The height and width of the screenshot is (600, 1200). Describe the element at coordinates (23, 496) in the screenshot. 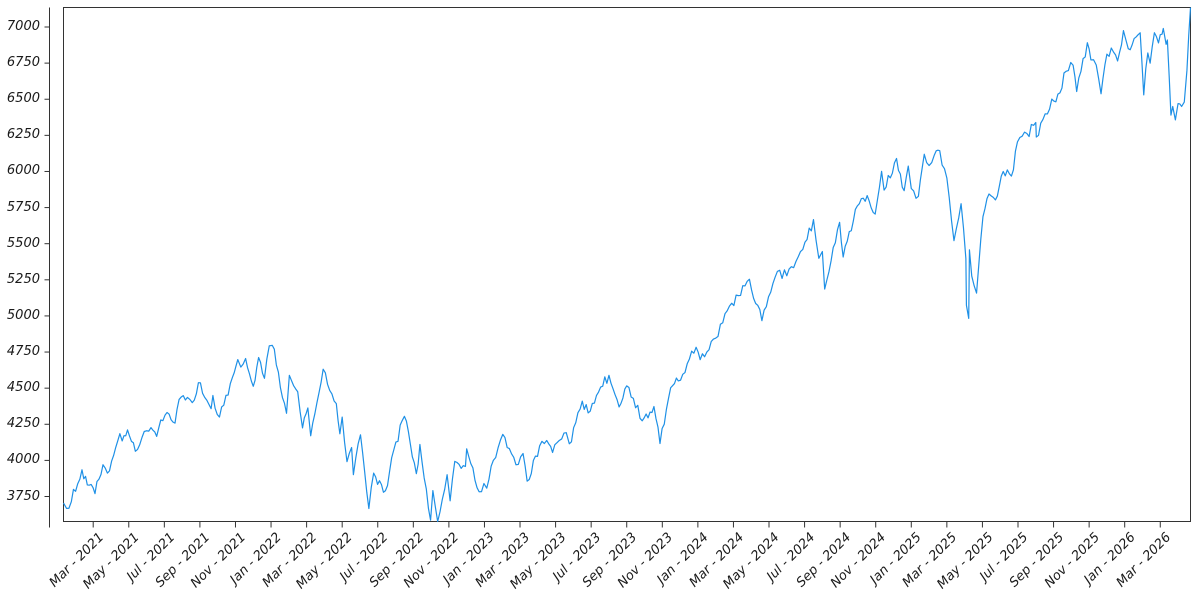

I see `y-tick-label: 3750` at that location.